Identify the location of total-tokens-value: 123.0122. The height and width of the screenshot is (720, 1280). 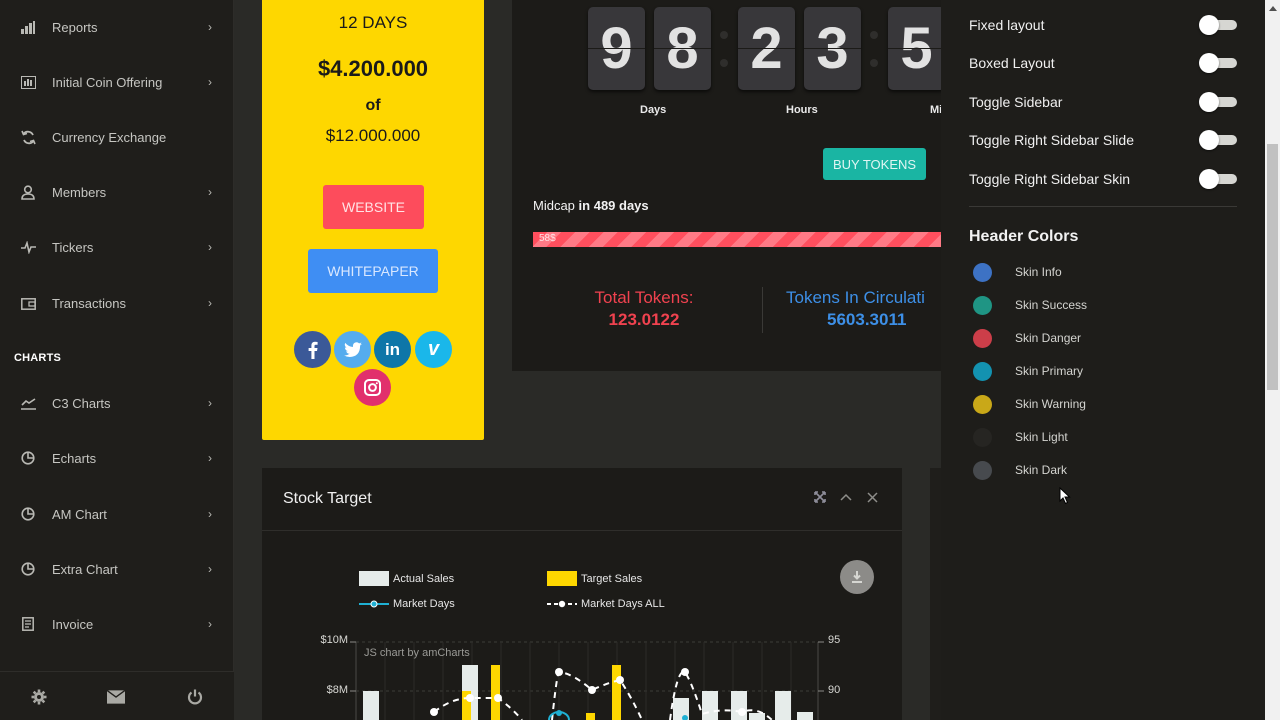
(644, 319).